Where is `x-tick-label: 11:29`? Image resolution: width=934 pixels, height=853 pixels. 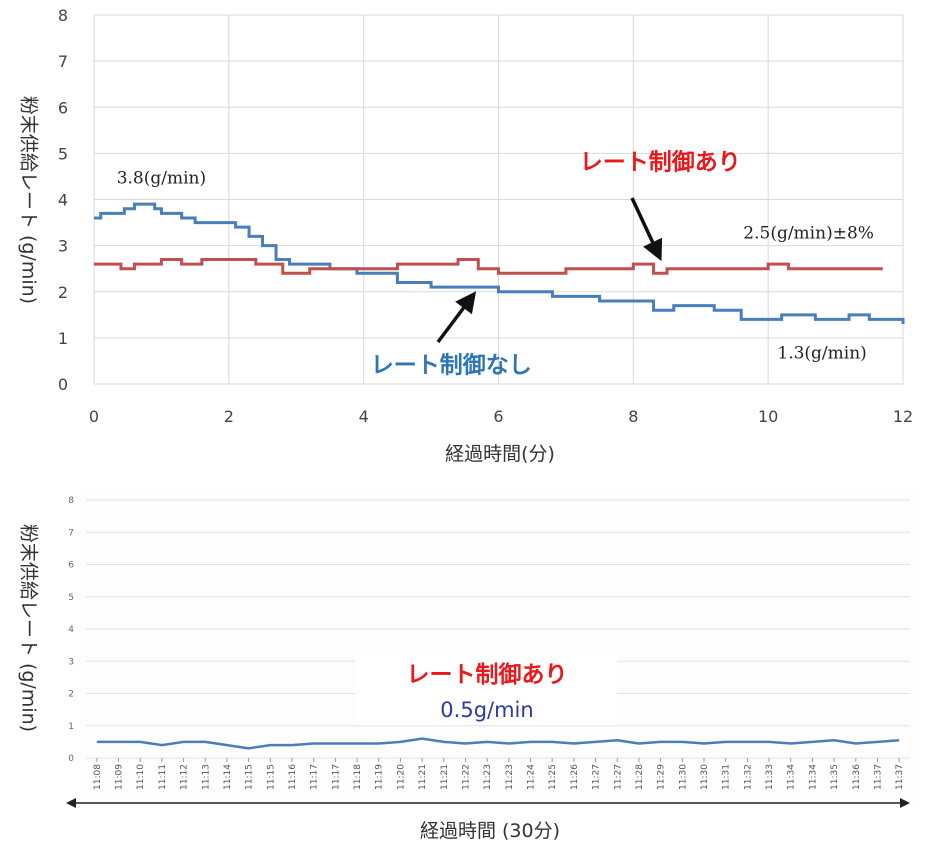
x-tick-label: 11:29 is located at coordinates (662, 777).